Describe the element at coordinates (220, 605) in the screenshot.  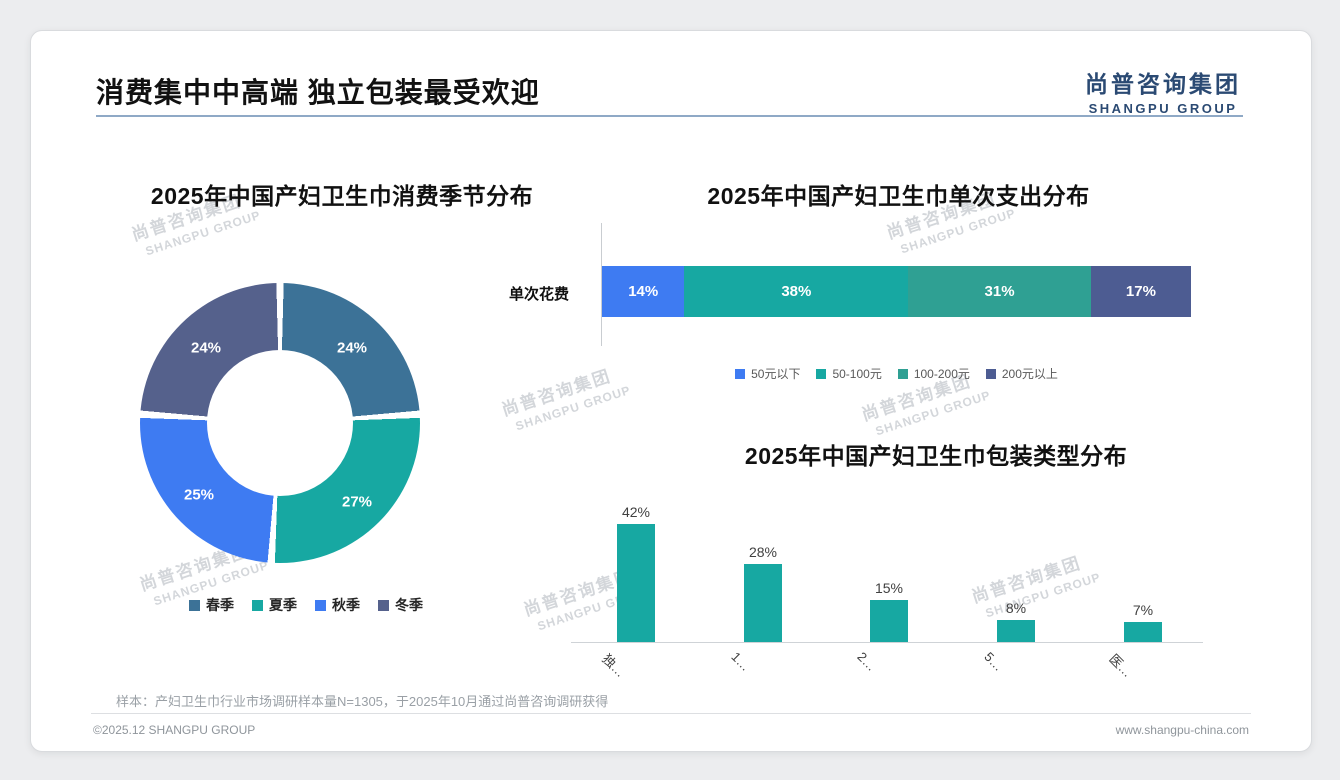
I see `legend-label: 春季` at that location.